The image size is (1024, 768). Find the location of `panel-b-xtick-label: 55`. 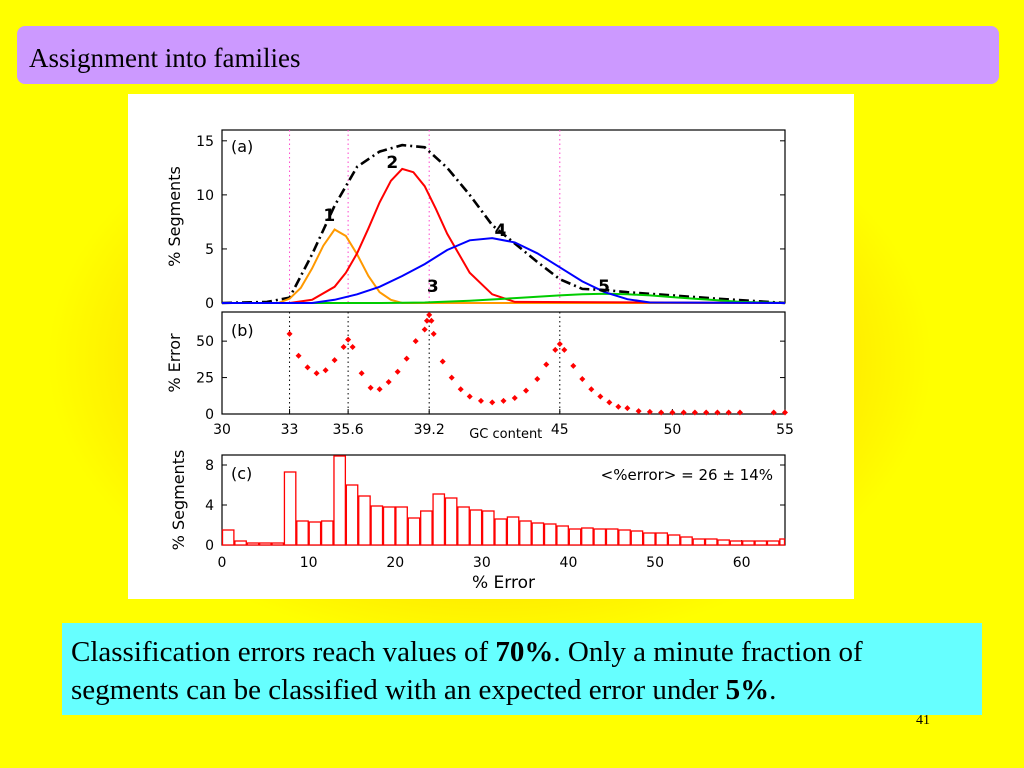

panel-b-xtick-label: 55 is located at coordinates (785, 430).